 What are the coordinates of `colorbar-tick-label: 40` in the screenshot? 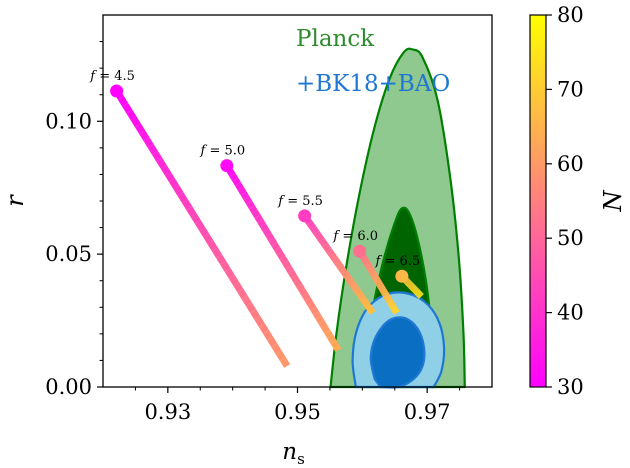 It's located at (570, 313).